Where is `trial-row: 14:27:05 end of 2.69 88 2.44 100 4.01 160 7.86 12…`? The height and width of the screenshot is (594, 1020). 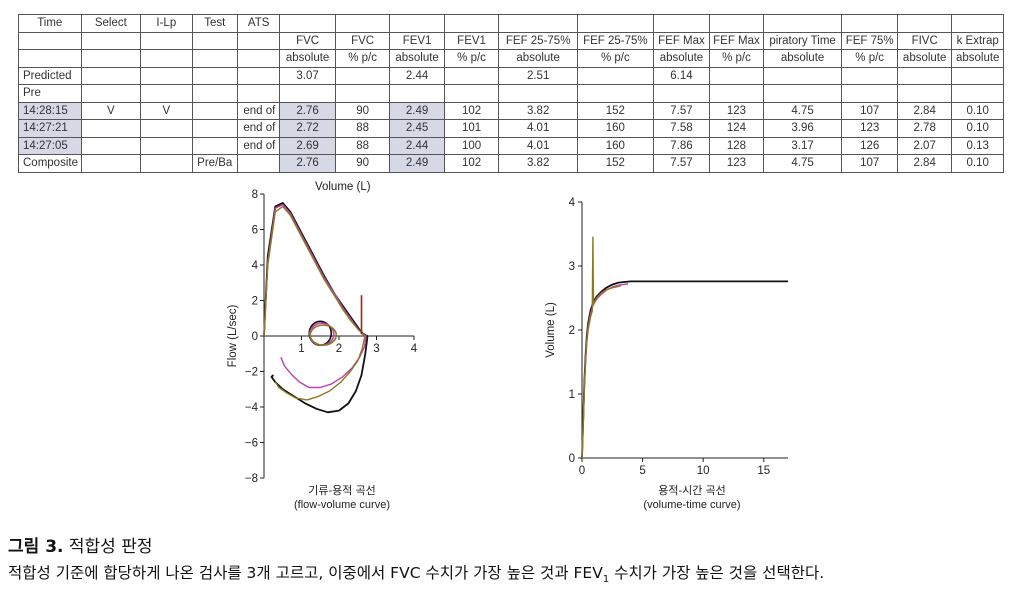 trial-row: 14:27:05 end of 2.69 88 2.44 100 4.01 160 7.86 12… is located at coordinates (511, 145).